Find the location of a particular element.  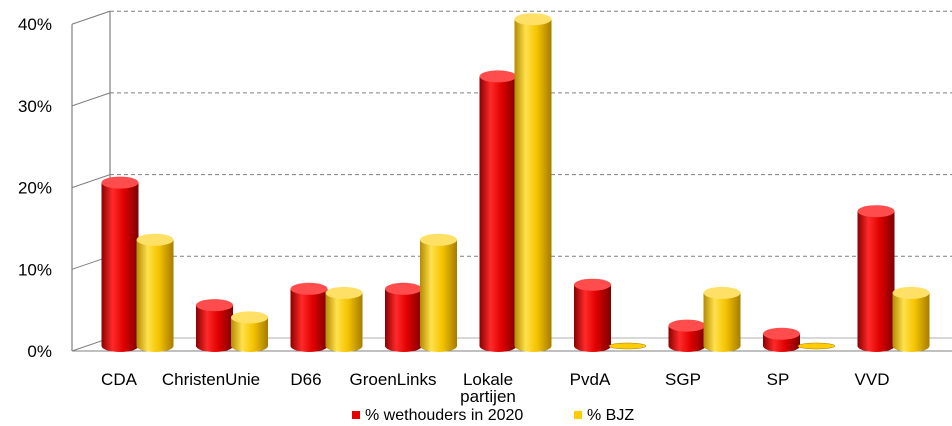

x-tick-label: VVD is located at coordinates (872, 379).